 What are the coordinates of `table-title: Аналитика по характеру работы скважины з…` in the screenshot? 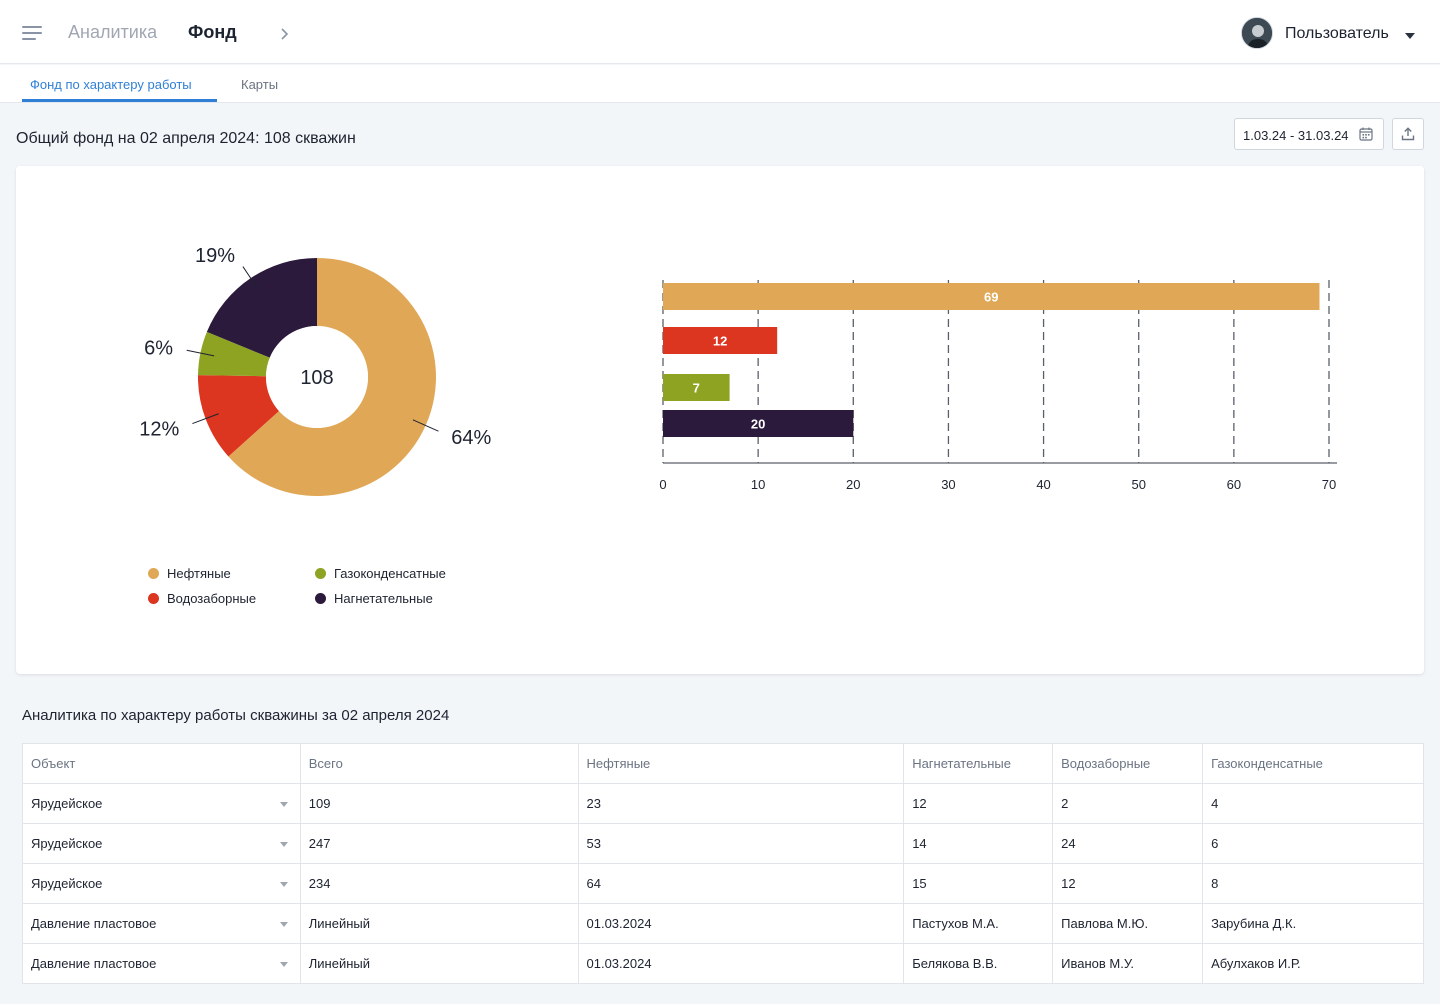 It's located at (236, 715).